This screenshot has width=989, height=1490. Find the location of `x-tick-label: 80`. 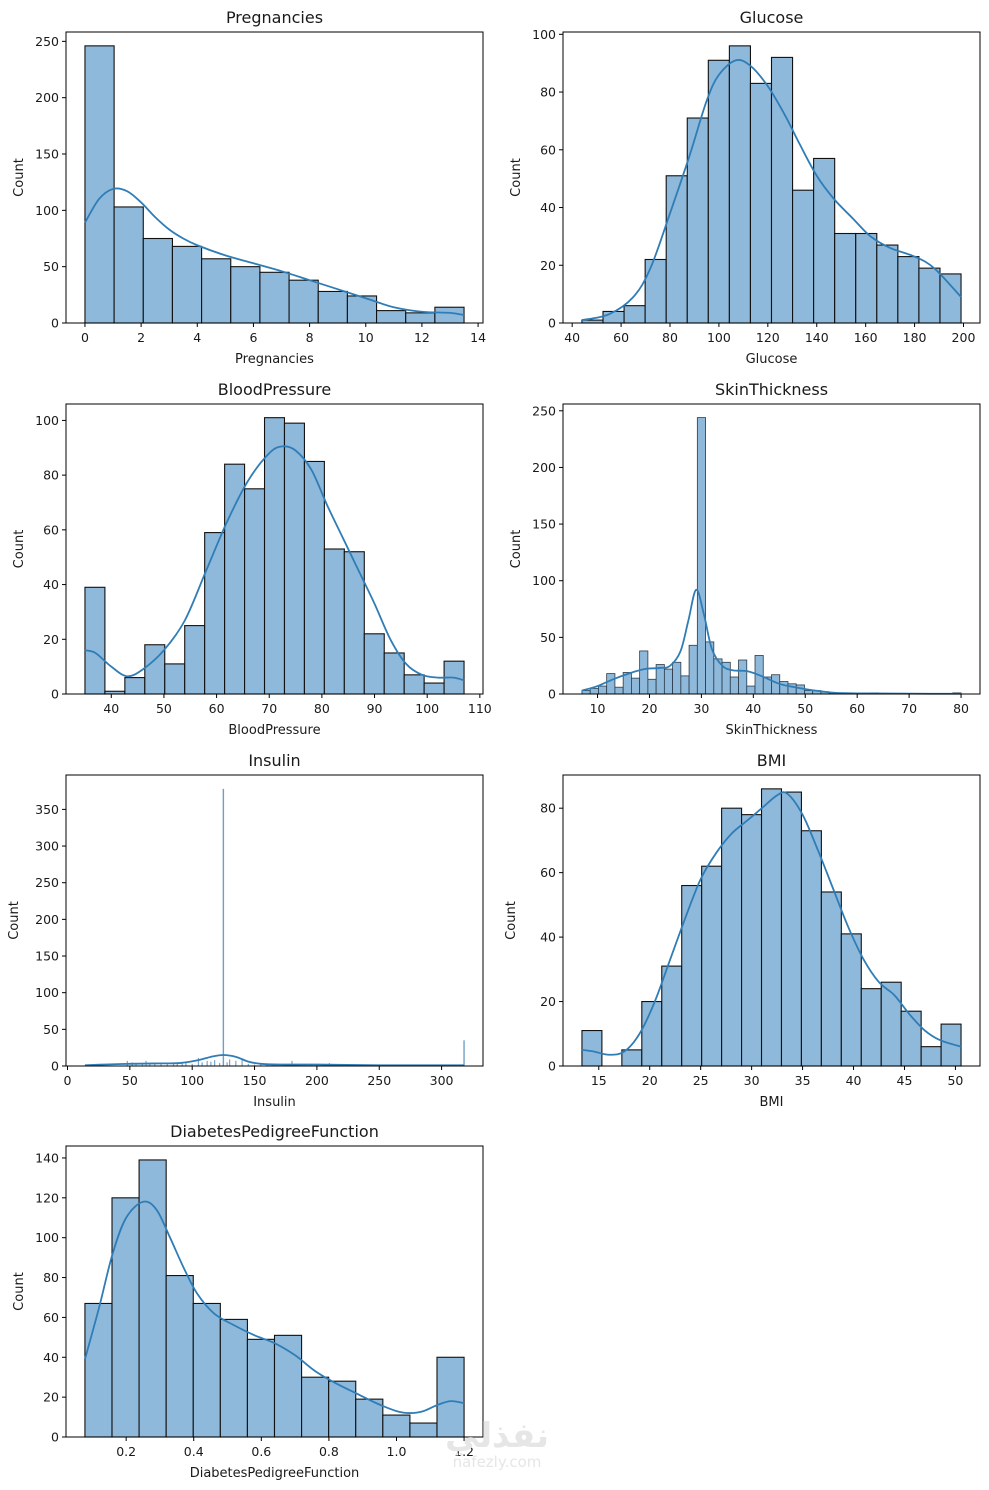

x-tick-label: 80 is located at coordinates (322, 708).